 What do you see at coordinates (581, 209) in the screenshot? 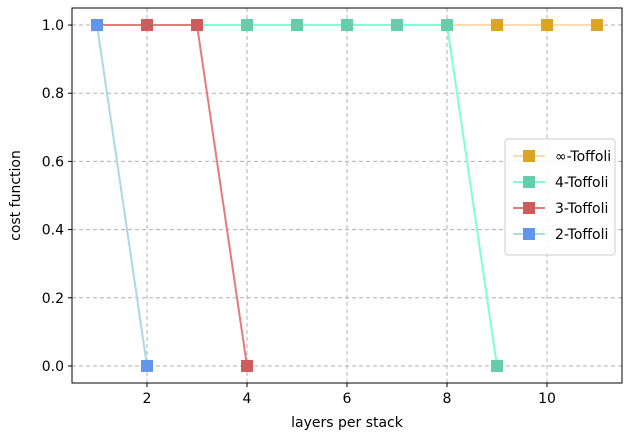
I see `legend-label-3-toffoli: 3-Toffoli` at bounding box center [581, 209].